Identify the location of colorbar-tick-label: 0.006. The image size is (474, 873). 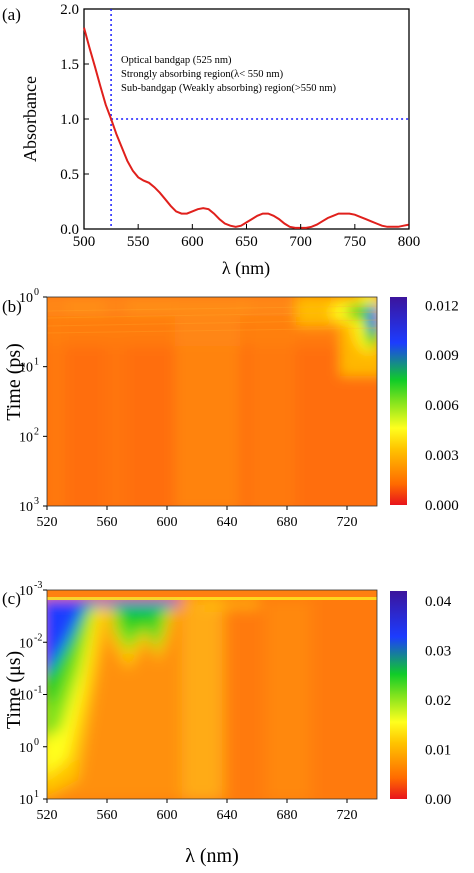
(442, 406).